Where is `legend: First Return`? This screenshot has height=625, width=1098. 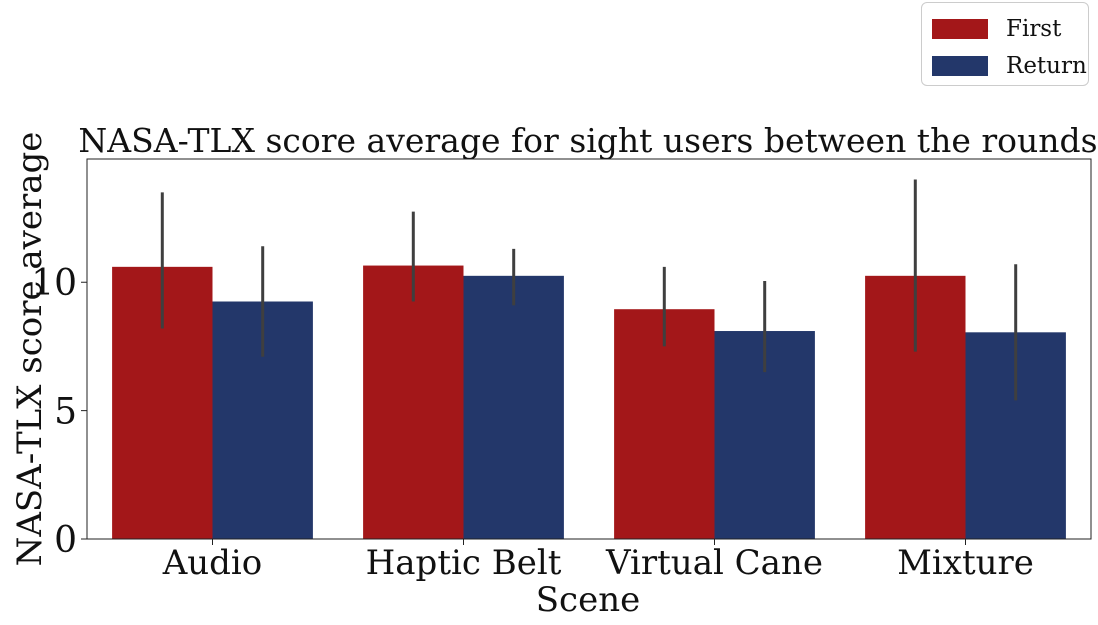
legend: First Return is located at coordinates (1005, 44).